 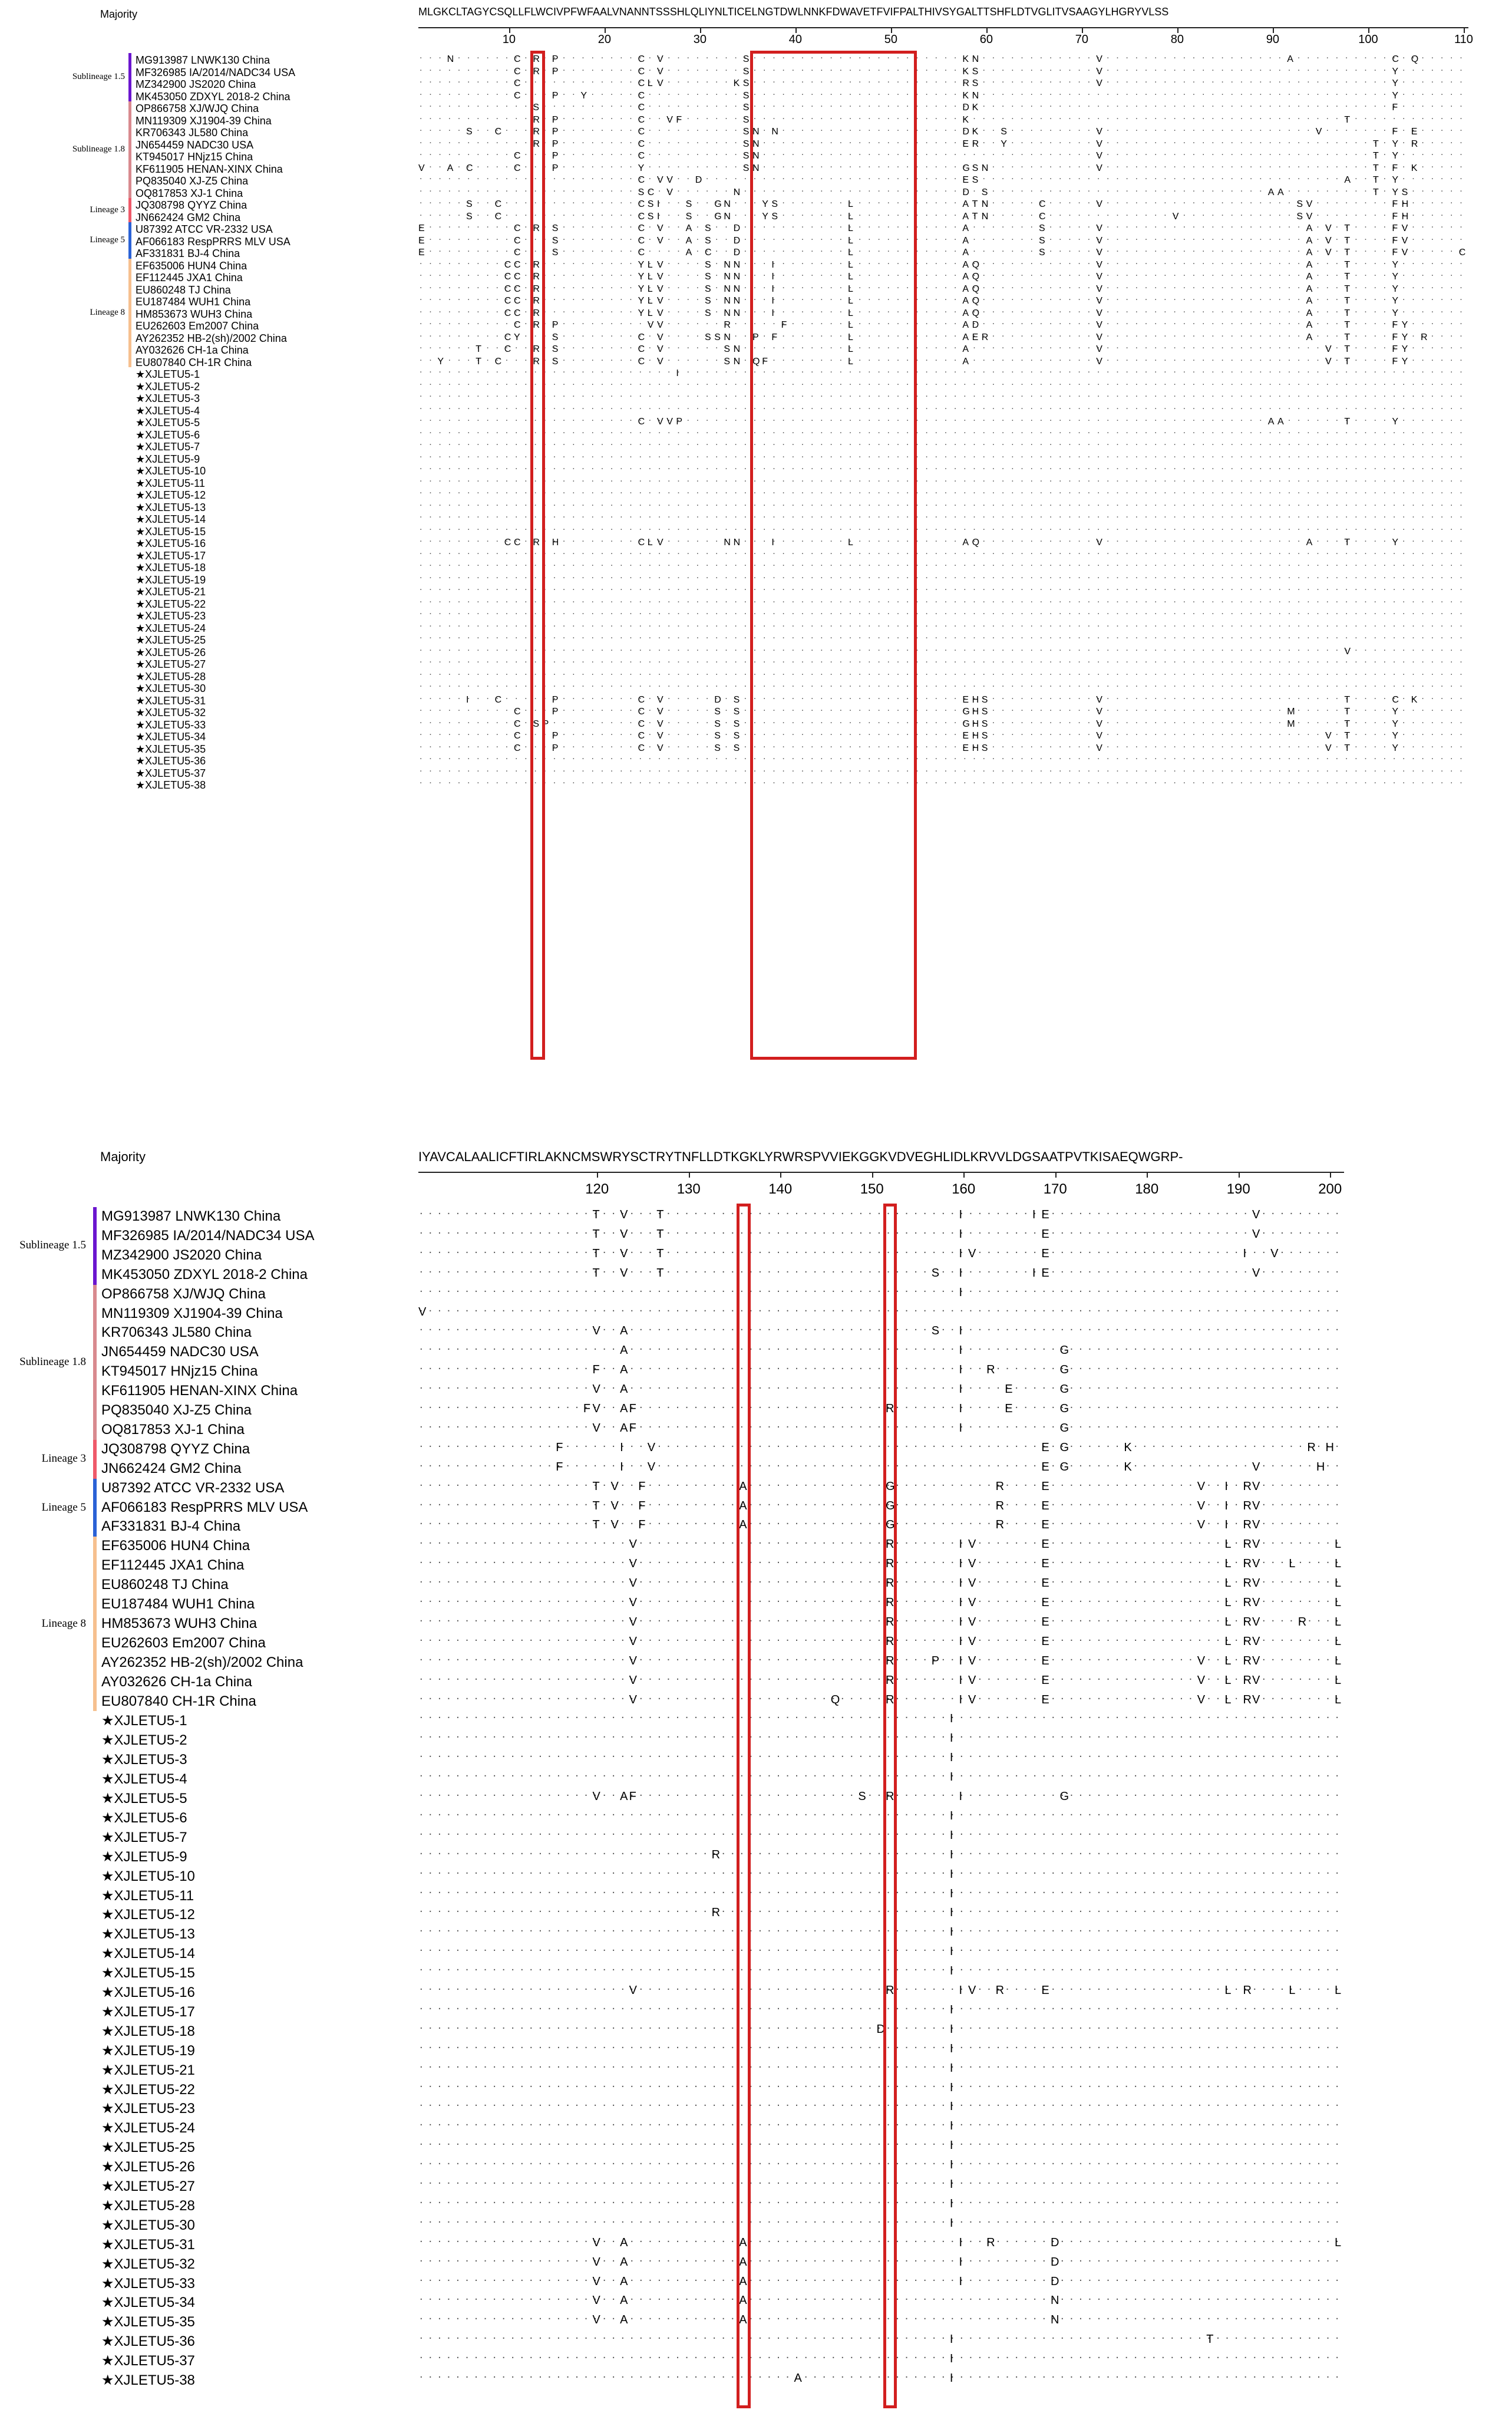 I want to click on ruler-tick-label: 40, so click(x=795, y=39).